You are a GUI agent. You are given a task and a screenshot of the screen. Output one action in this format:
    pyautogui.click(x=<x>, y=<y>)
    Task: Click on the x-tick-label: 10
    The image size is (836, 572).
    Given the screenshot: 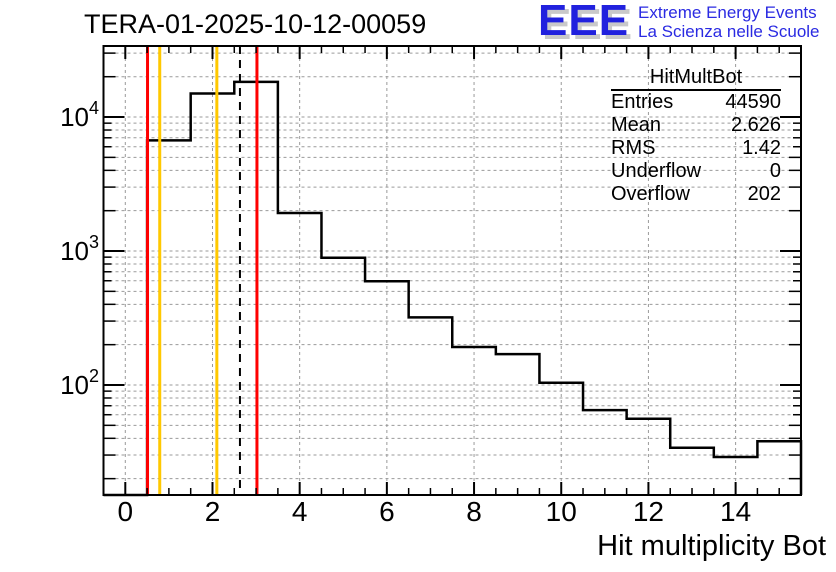 What is the action you would take?
    pyautogui.click(x=561, y=511)
    